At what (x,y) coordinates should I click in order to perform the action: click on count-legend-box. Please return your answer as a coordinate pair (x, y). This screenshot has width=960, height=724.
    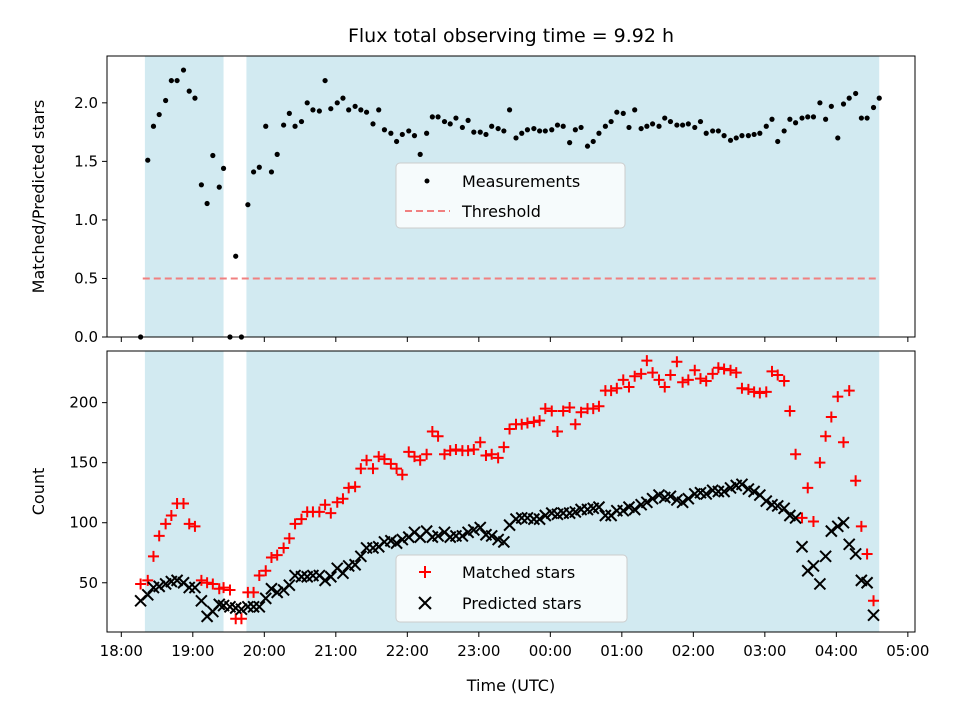
    Looking at the image, I should click on (511, 588).